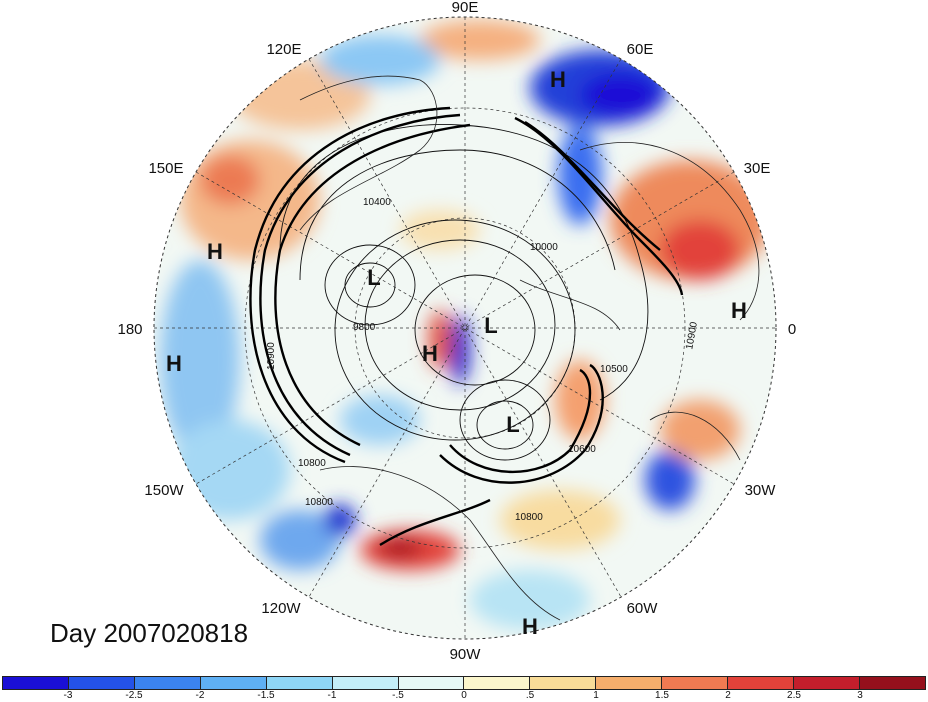 The width and height of the screenshot is (928, 702). Describe the element at coordinates (266, 695) in the screenshot. I see `colorbar-tick-label: -1.5` at that location.